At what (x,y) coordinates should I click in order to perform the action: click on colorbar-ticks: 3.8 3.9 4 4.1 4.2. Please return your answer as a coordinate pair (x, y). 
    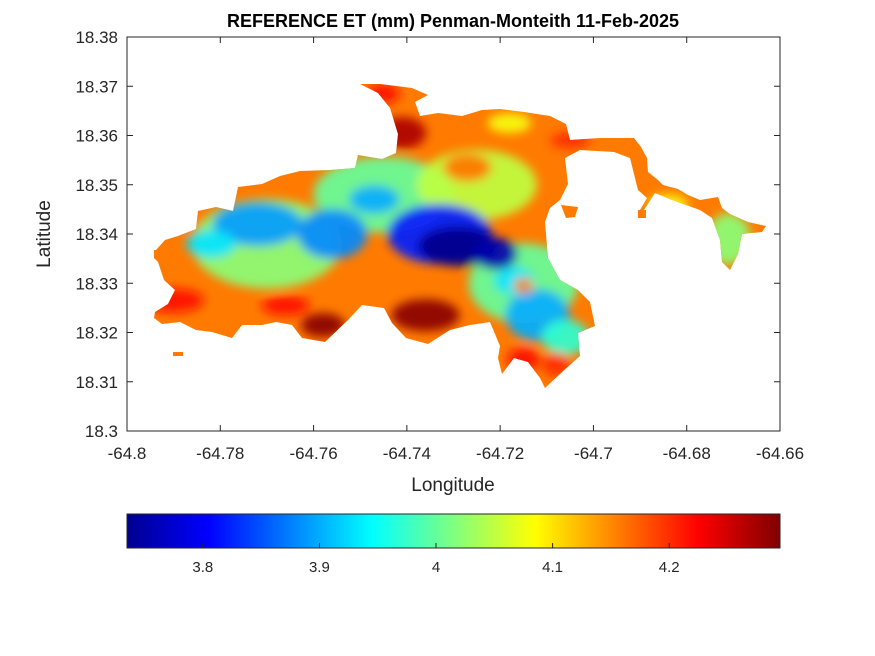
    Looking at the image, I should click on (436, 559).